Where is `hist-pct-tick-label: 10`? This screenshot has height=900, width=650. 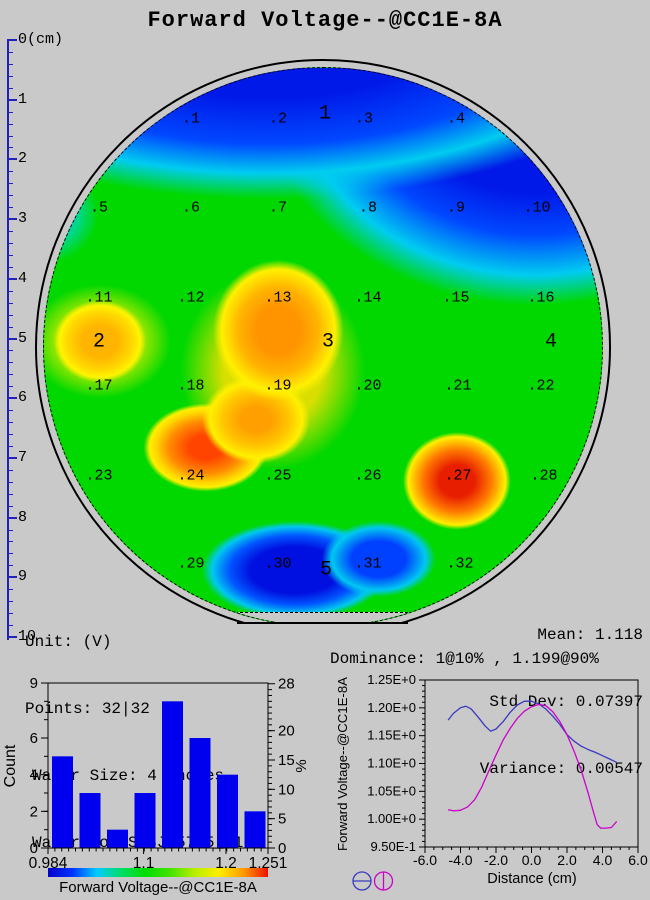 hist-pct-tick-label: 10 is located at coordinates (286, 789).